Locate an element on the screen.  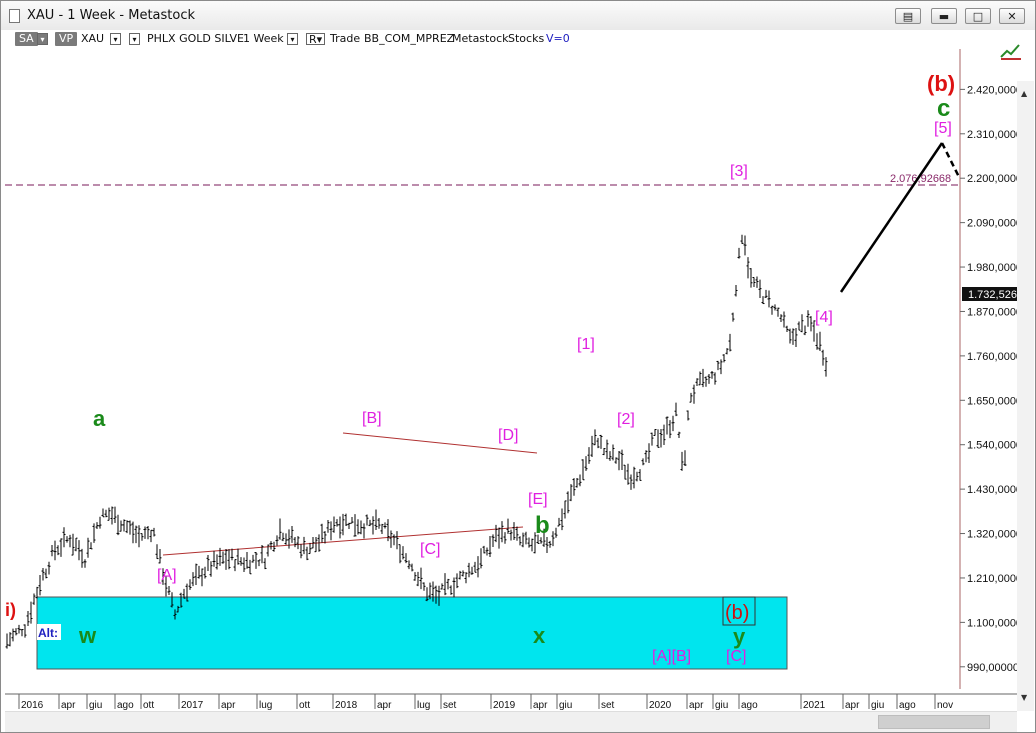
wave-E-label: [E] is located at coordinates (538, 499).